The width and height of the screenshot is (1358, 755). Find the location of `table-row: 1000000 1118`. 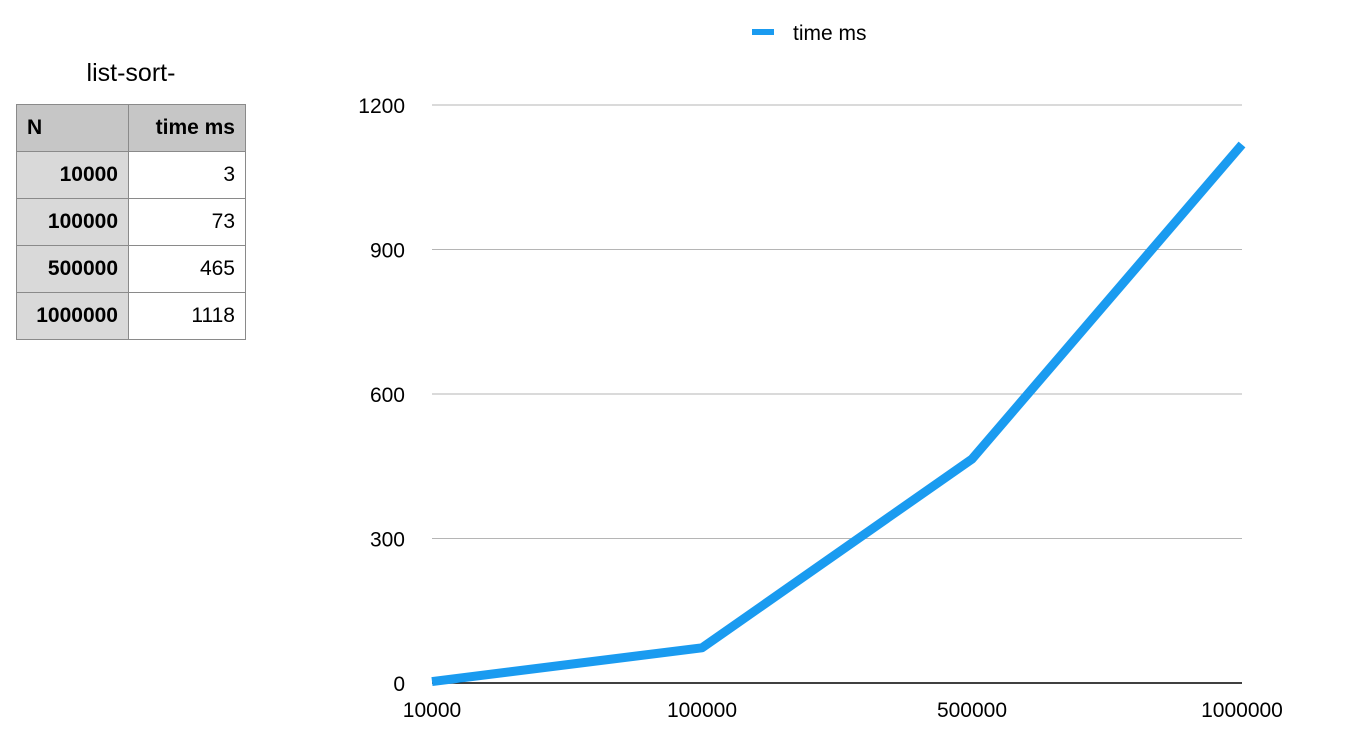

table-row: 1000000 1118 is located at coordinates (131, 316).